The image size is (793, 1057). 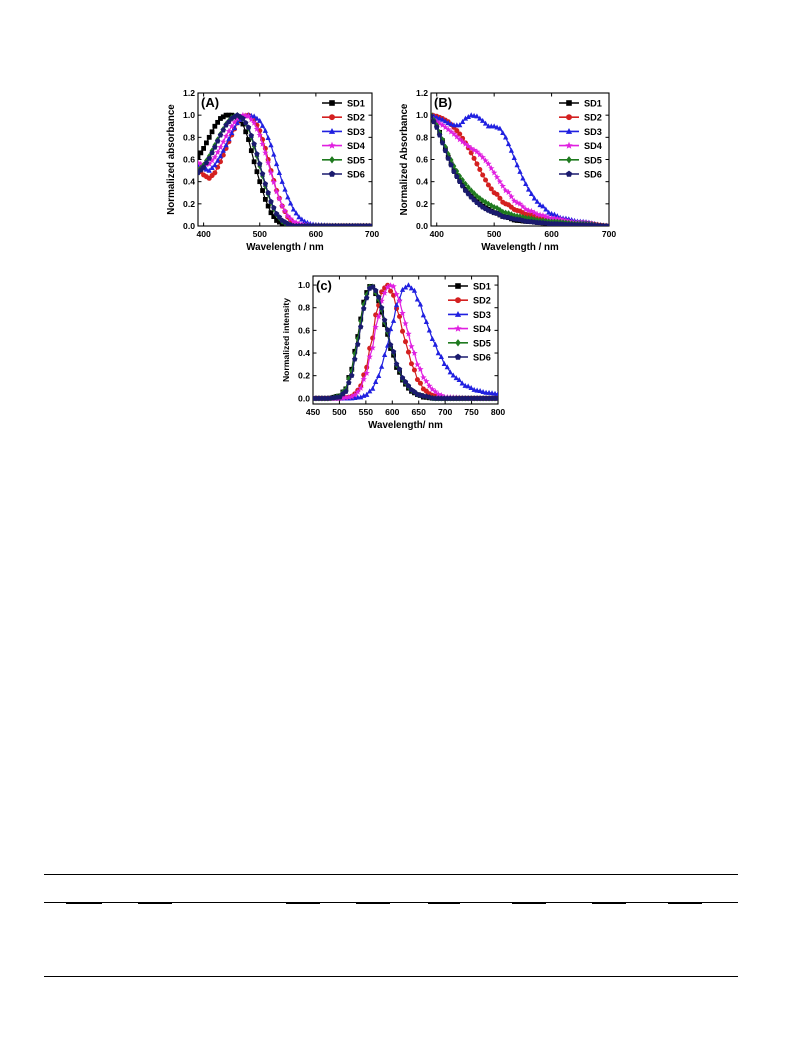 I want to click on legend-label: SD3, so click(x=482, y=315).